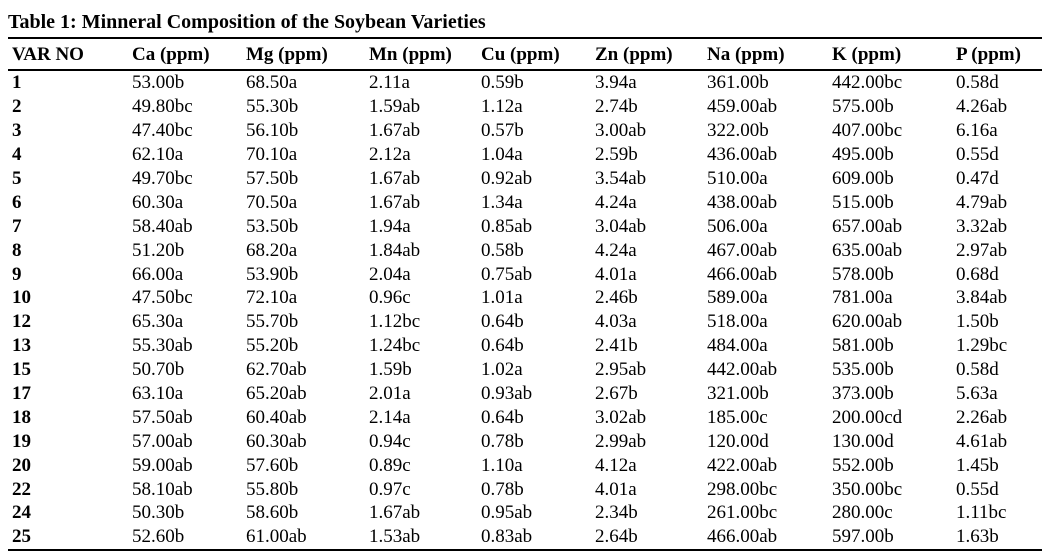 This screenshot has width=1055, height=551. I want to click on cell-p: 0.55d, so click(977, 155).